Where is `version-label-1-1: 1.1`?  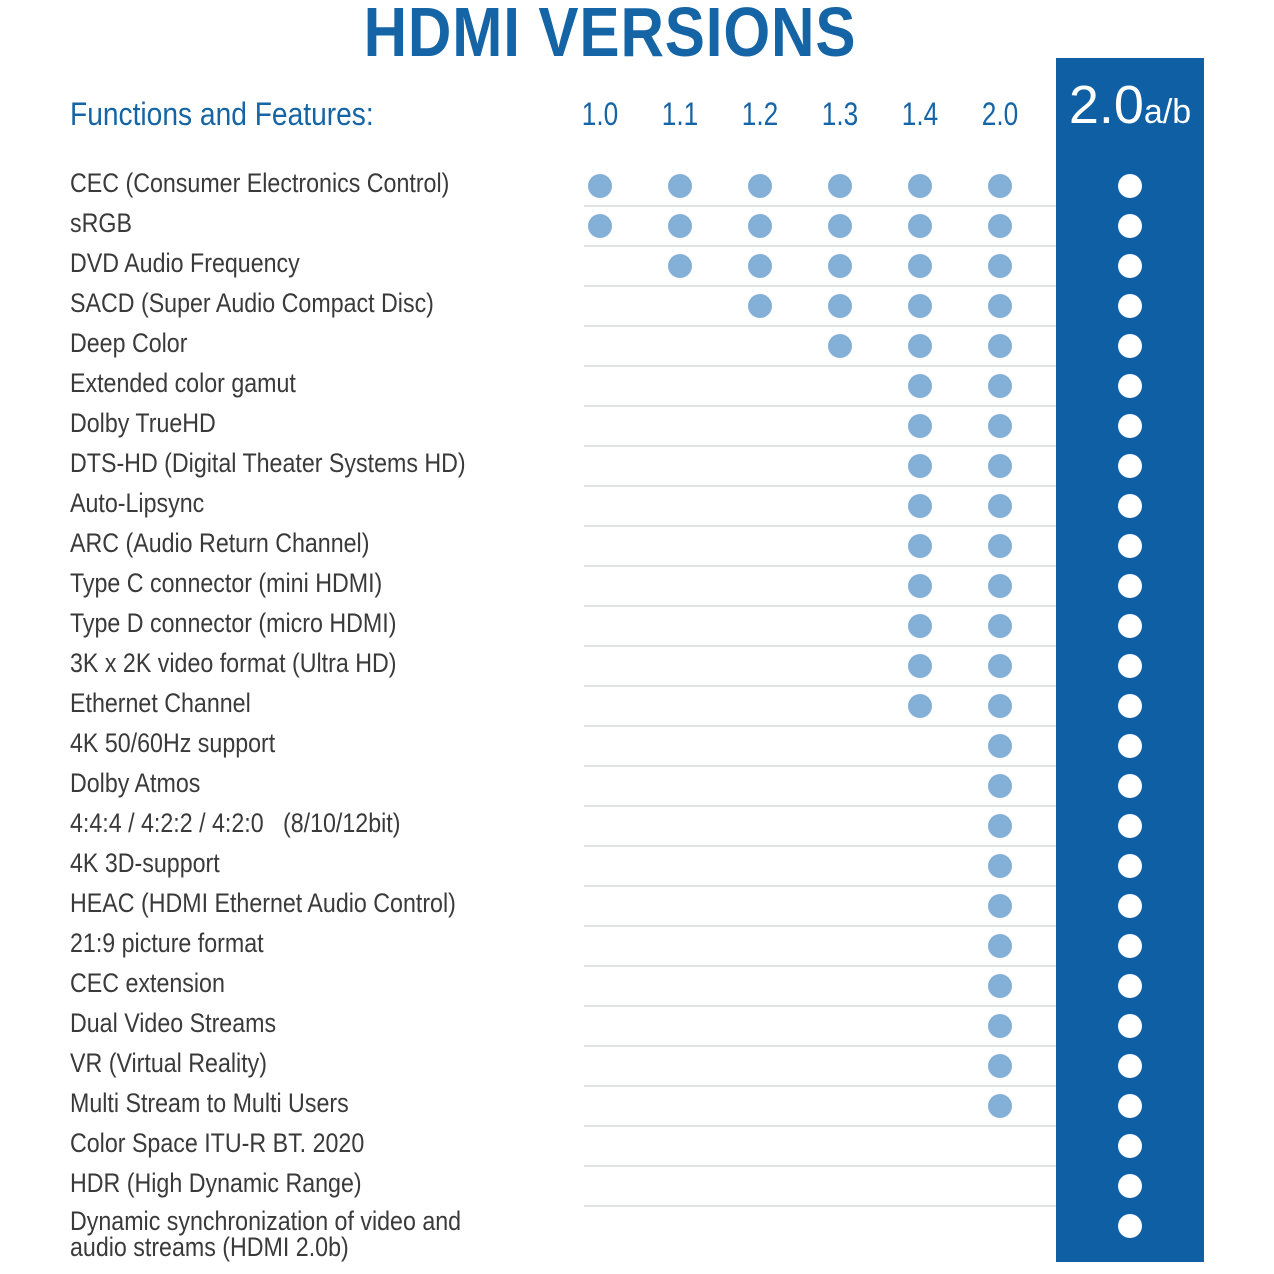
version-label-1-1: 1.1 is located at coordinates (680, 114).